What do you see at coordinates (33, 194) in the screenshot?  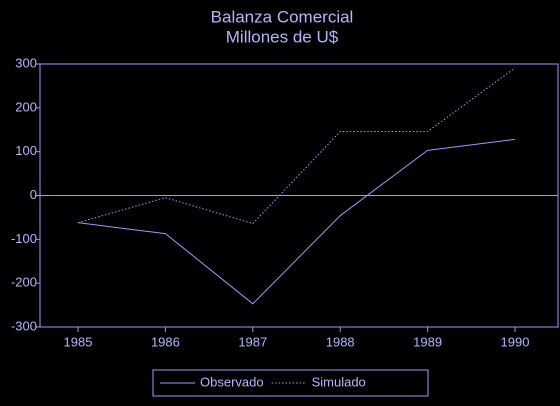 I see `y-tick-label: 0` at bounding box center [33, 194].